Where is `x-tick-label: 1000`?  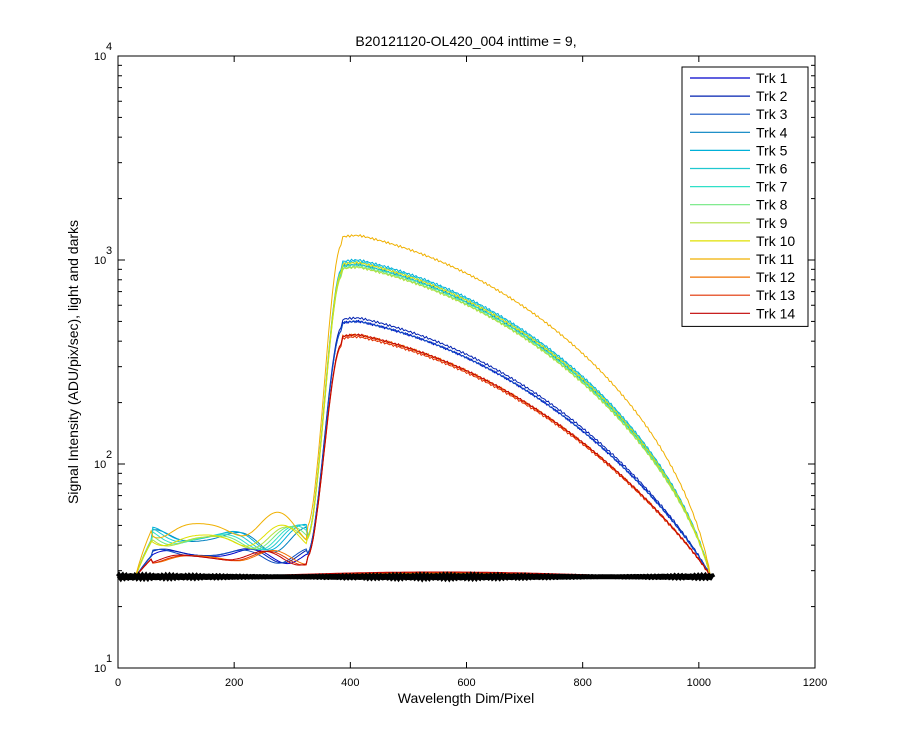
x-tick-label: 1000 is located at coordinates (699, 683).